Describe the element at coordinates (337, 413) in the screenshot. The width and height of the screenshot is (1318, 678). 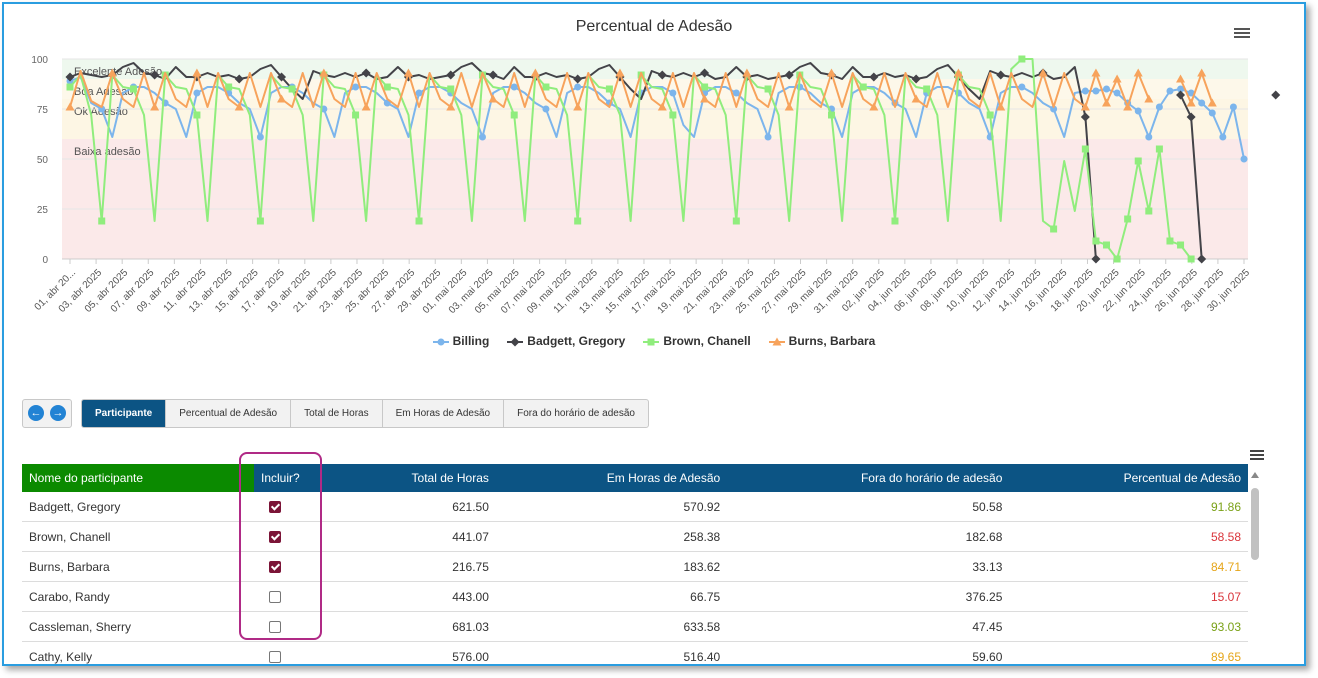
I see `tab-total-de-horas: Total de Horas` at that location.